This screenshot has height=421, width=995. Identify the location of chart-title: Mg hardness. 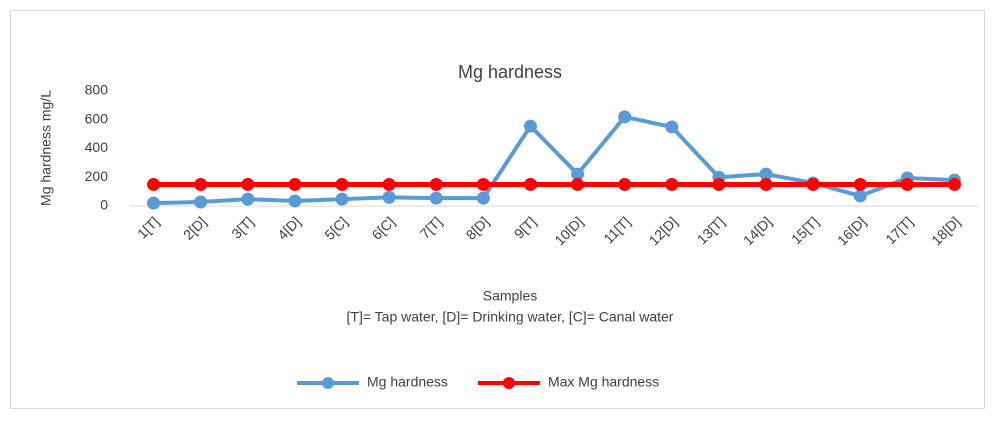
(510, 72).